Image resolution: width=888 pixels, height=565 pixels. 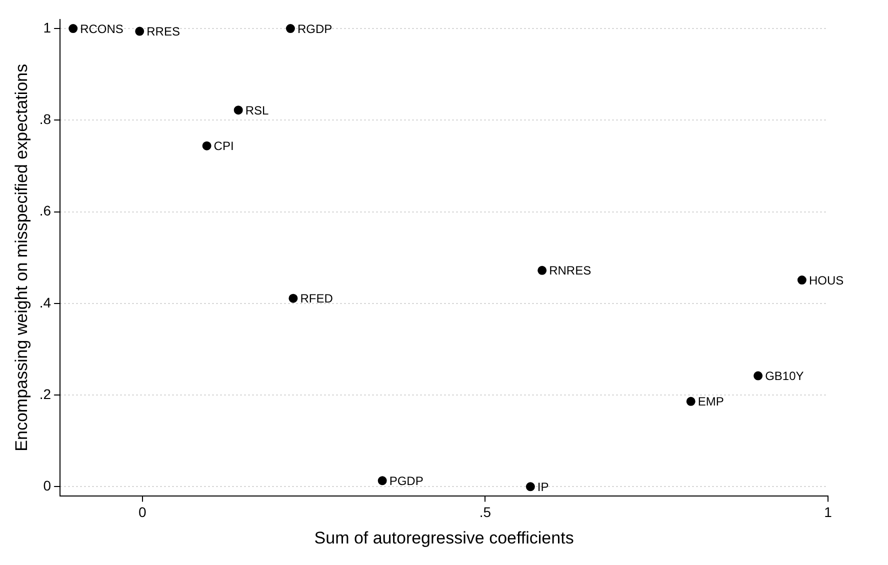 What do you see at coordinates (45, 119) in the screenshot?
I see `y-tick-label: .8` at bounding box center [45, 119].